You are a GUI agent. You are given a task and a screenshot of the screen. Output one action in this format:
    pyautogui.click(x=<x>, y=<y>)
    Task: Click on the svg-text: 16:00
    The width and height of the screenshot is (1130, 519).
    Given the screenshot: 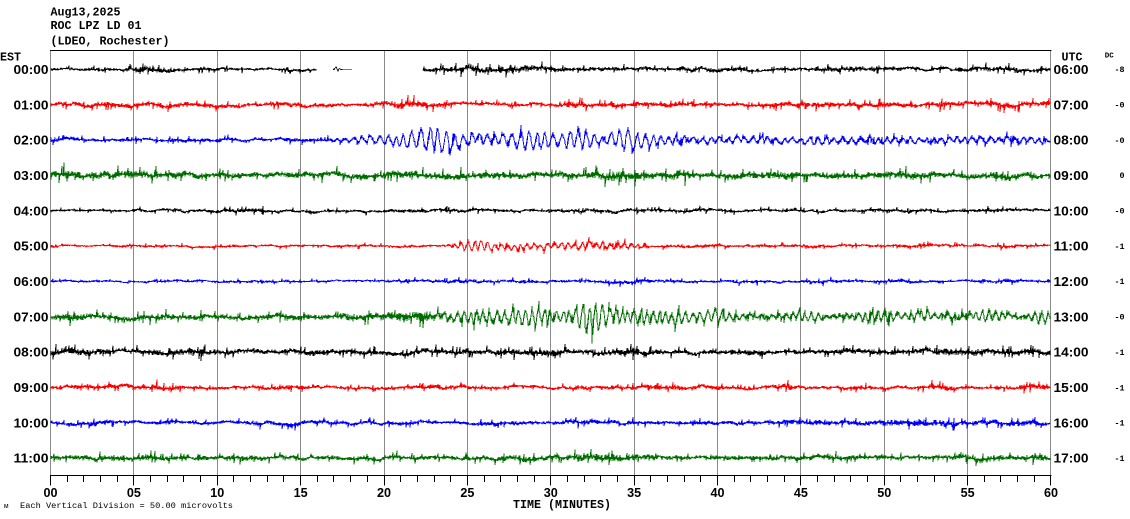 What is the action you would take?
    pyautogui.click(x=1071, y=422)
    